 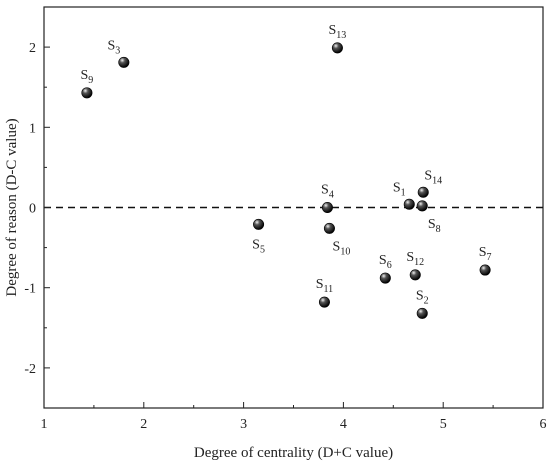 I want to click on point-label: S12, so click(x=415, y=259).